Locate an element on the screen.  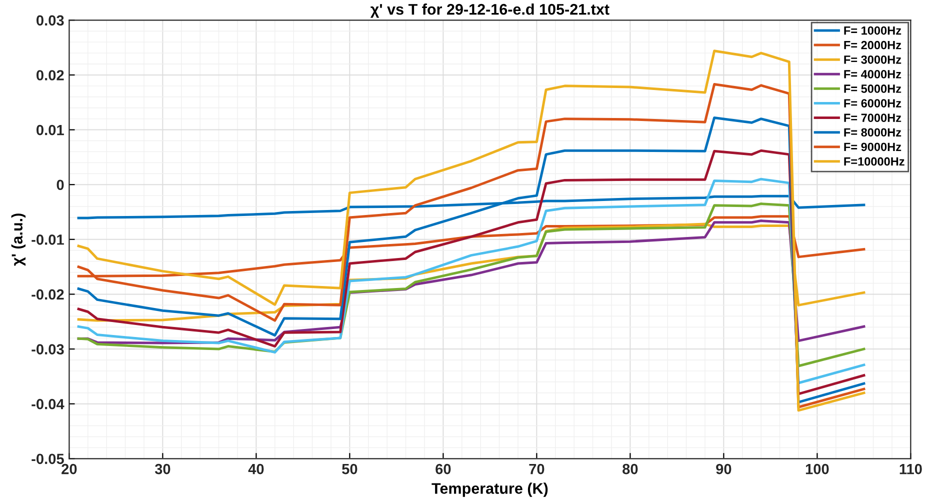
legend-label: F= 2000Hz is located at coordinates (873, 45).